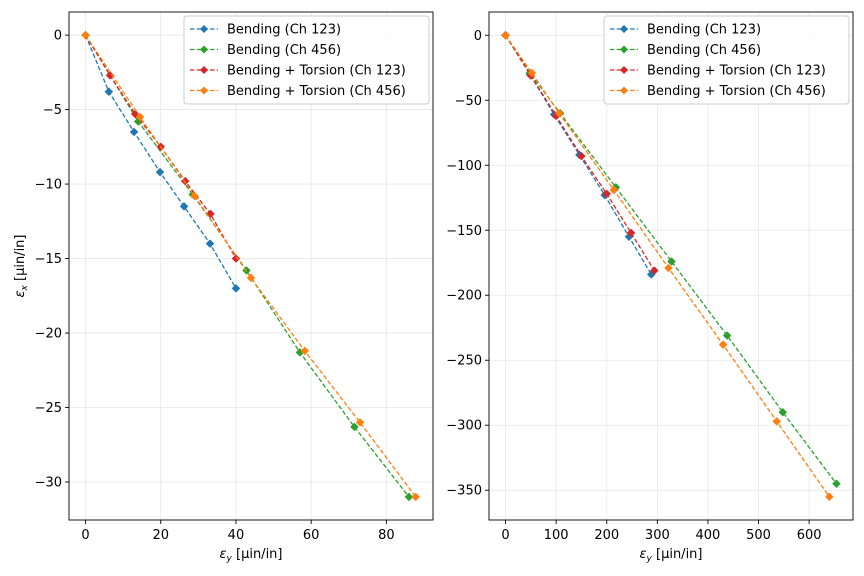 This screenshot has width=864, height=576. What do you see at coordinates (316, 91) in the screenshot?
I see `legend-label: Bending + Torsion (Ch 456)` at bounding box center [316, 91].